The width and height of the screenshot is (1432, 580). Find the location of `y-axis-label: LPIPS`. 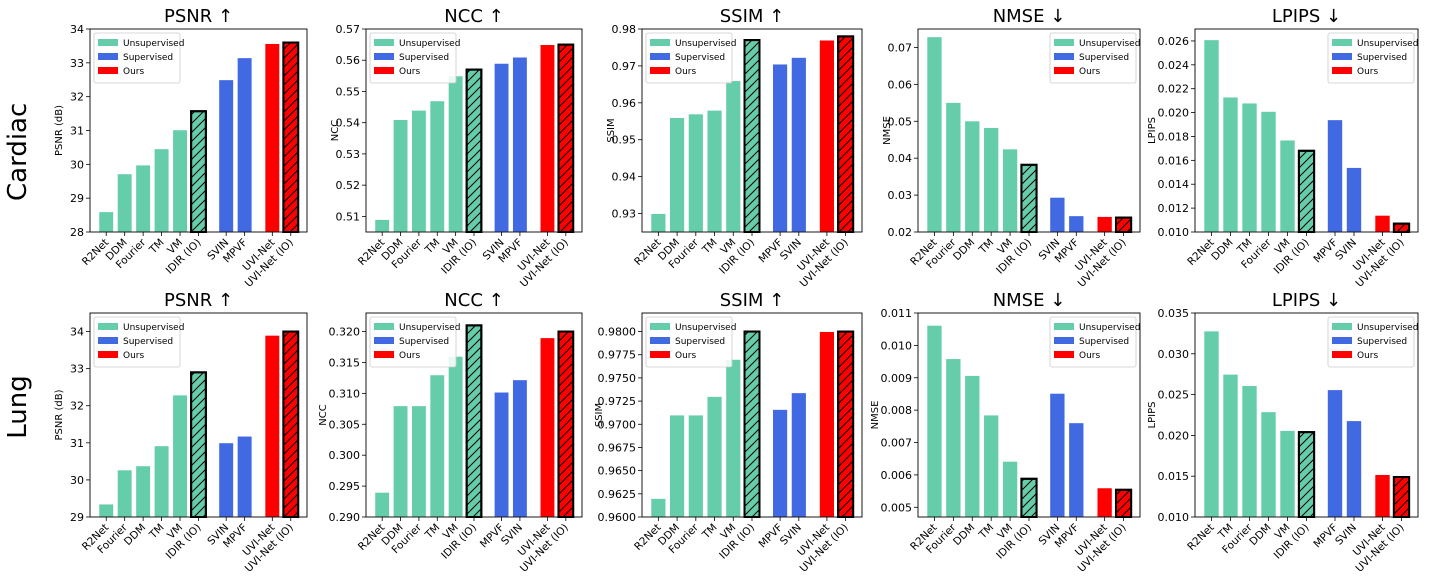

y-axis-label: LPIPS is located at coordinates (1152, 130).